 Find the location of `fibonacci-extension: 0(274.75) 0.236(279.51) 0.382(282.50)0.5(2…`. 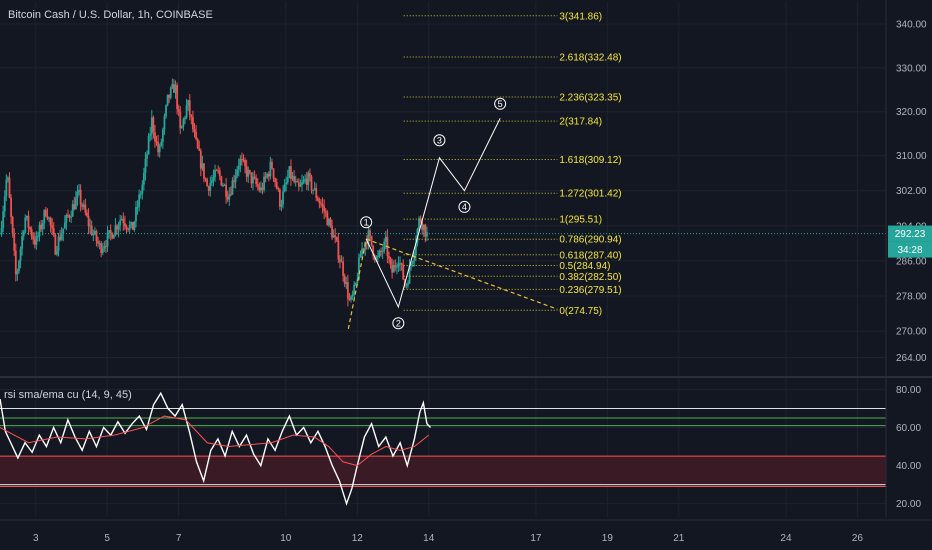

fibonacci-extension: 0(274.75) 0.236(279.51) 0.382(282.50)0.5(2… is located at coordinates (512, 164).